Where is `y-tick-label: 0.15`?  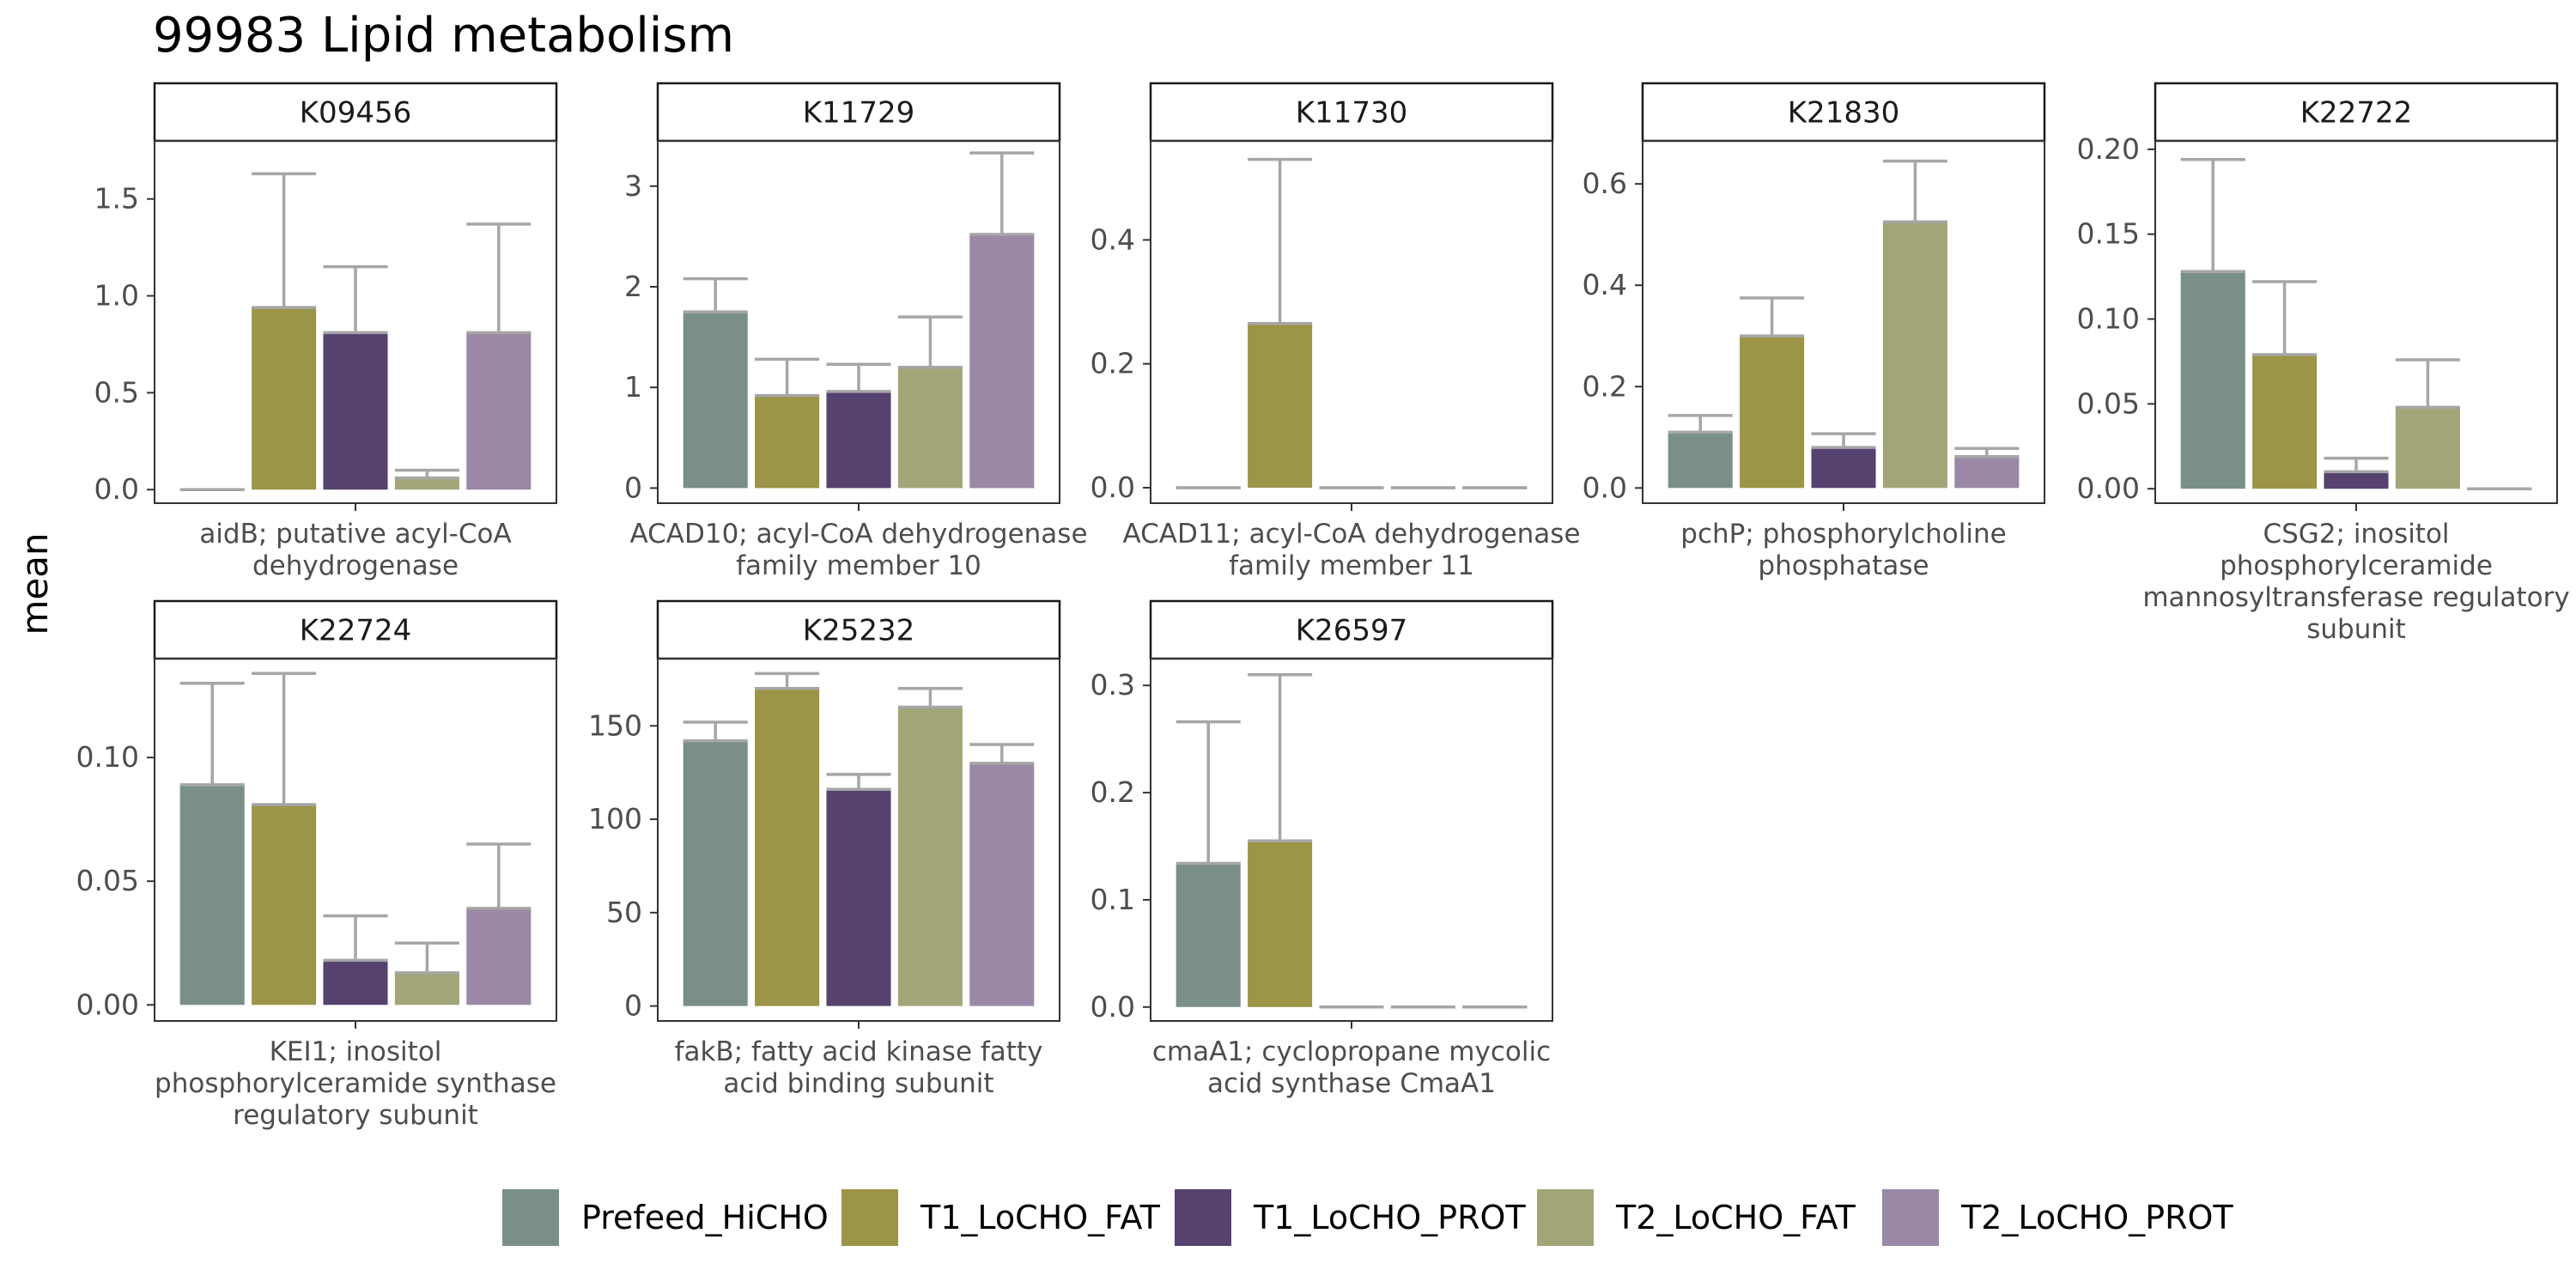 y-tick-label: 0.15 is located at coordinates (2108, 234).